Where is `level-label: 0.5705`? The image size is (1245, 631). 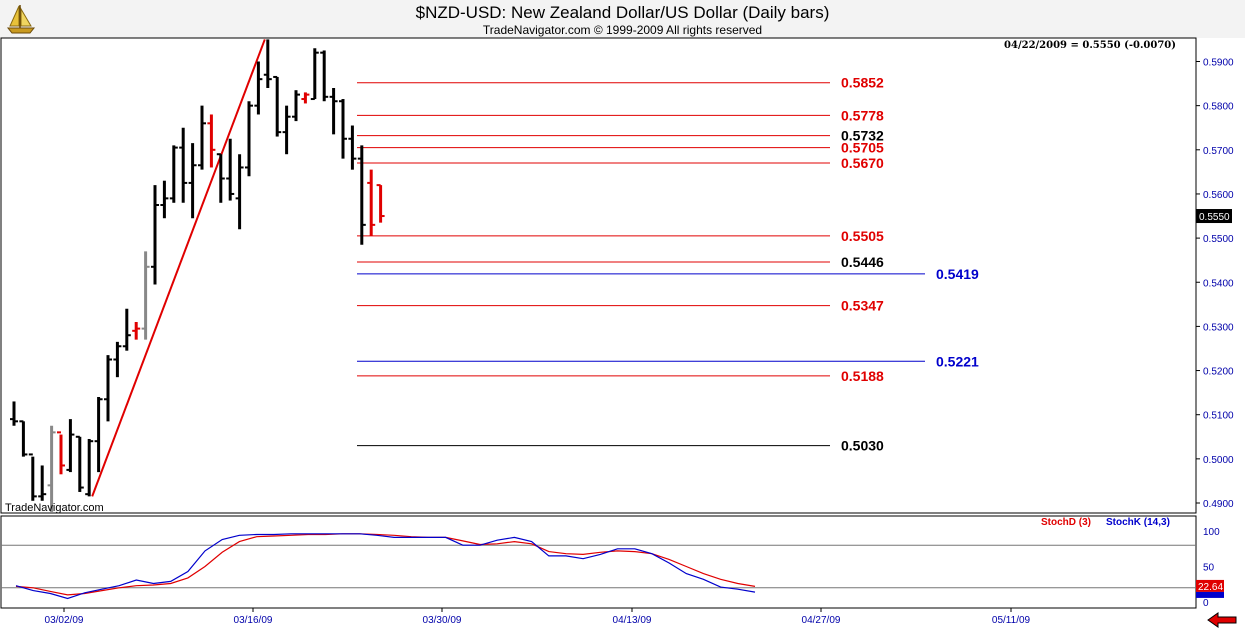 level-label: 0.5705 is located at coordinates (862, 148).